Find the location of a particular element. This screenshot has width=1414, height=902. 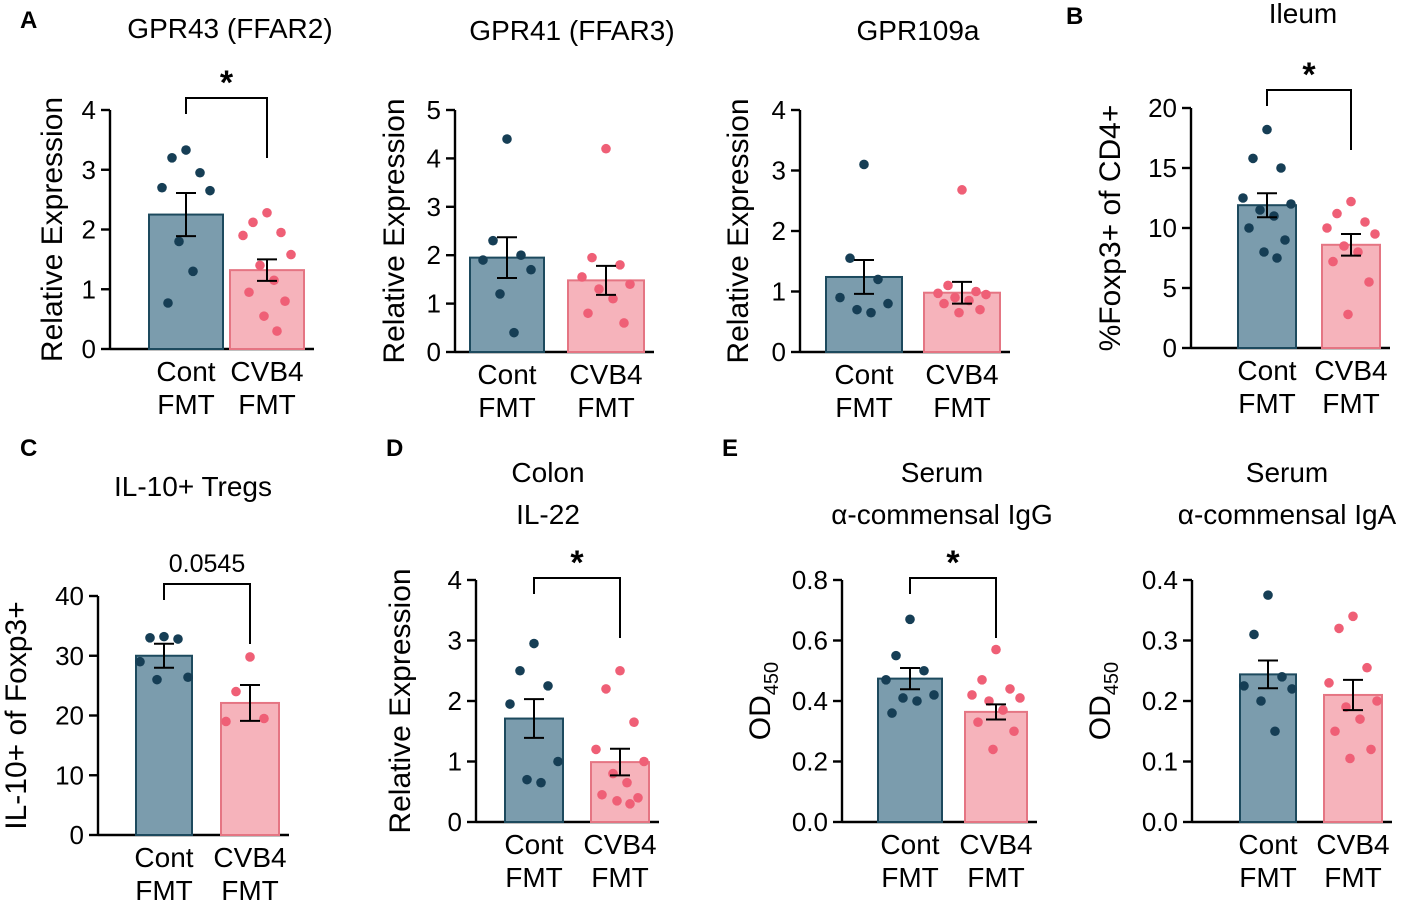

chart-title: Ileum is located at coordinates (1303, 14).